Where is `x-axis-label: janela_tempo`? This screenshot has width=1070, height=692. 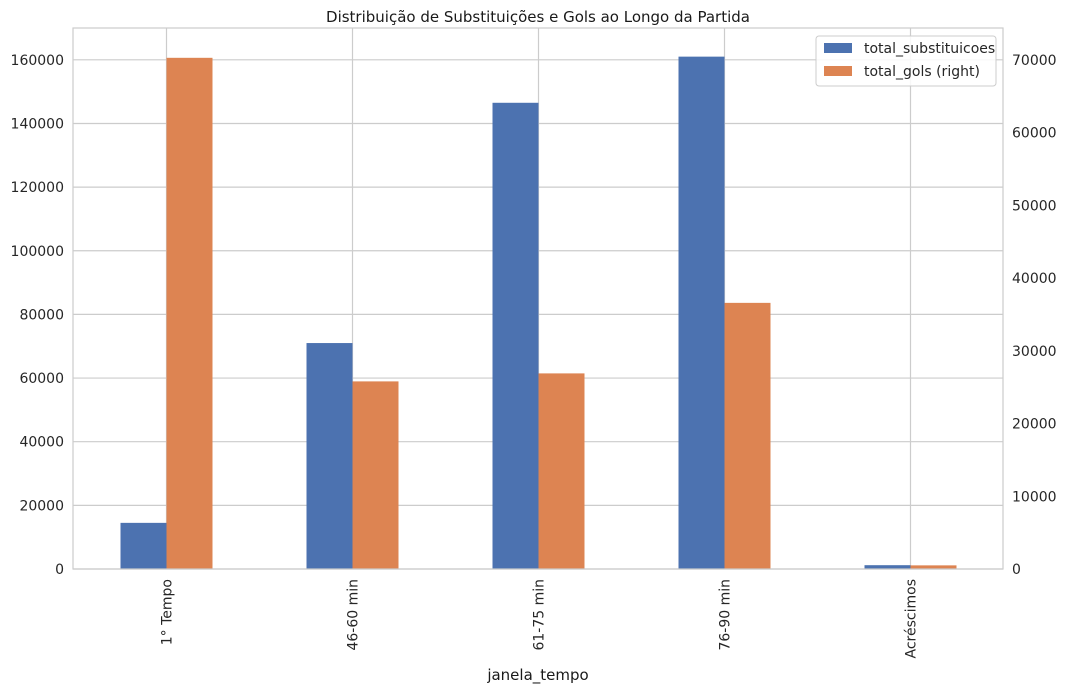
x-axis-label: janela_tempo is located at coordinates (537, 675).